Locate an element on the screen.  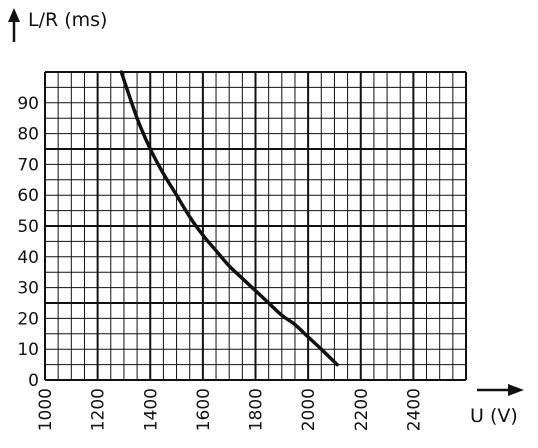
x-tick-label: 1600 is located at coordinates (204, 409).